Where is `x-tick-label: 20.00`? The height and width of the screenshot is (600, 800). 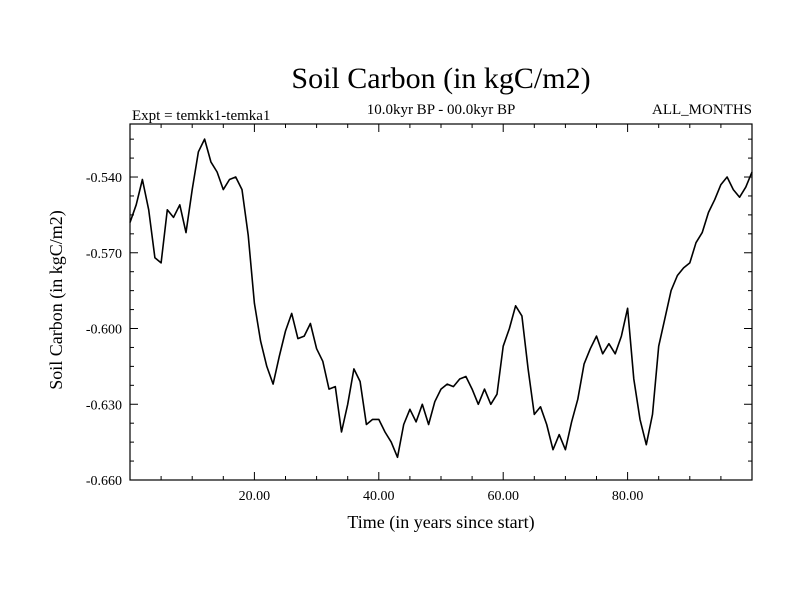 x-tick-label: 20.00 is located at coordinates (255, 496).